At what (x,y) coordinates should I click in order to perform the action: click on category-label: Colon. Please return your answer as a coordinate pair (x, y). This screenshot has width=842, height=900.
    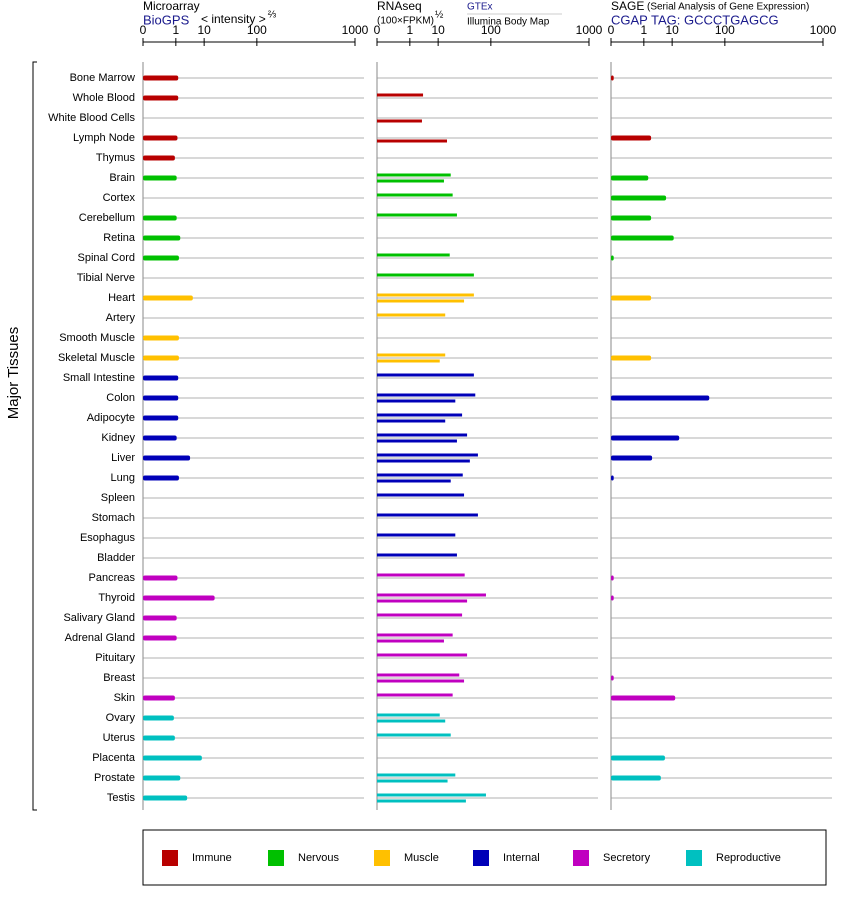
    Looking at the image, I should click on (120, 398).